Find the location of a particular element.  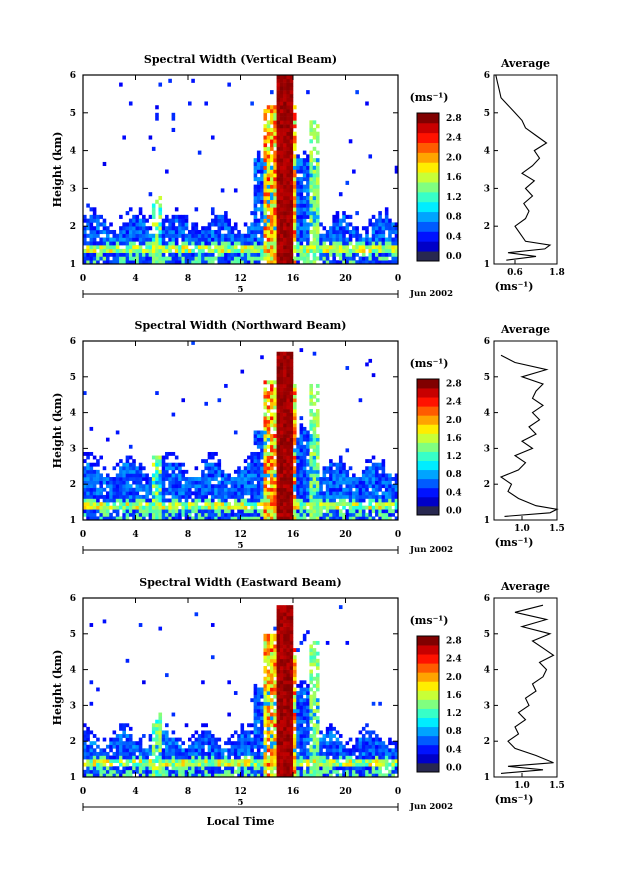

x-tick-label: 0 is located at coordinates (83, 535).